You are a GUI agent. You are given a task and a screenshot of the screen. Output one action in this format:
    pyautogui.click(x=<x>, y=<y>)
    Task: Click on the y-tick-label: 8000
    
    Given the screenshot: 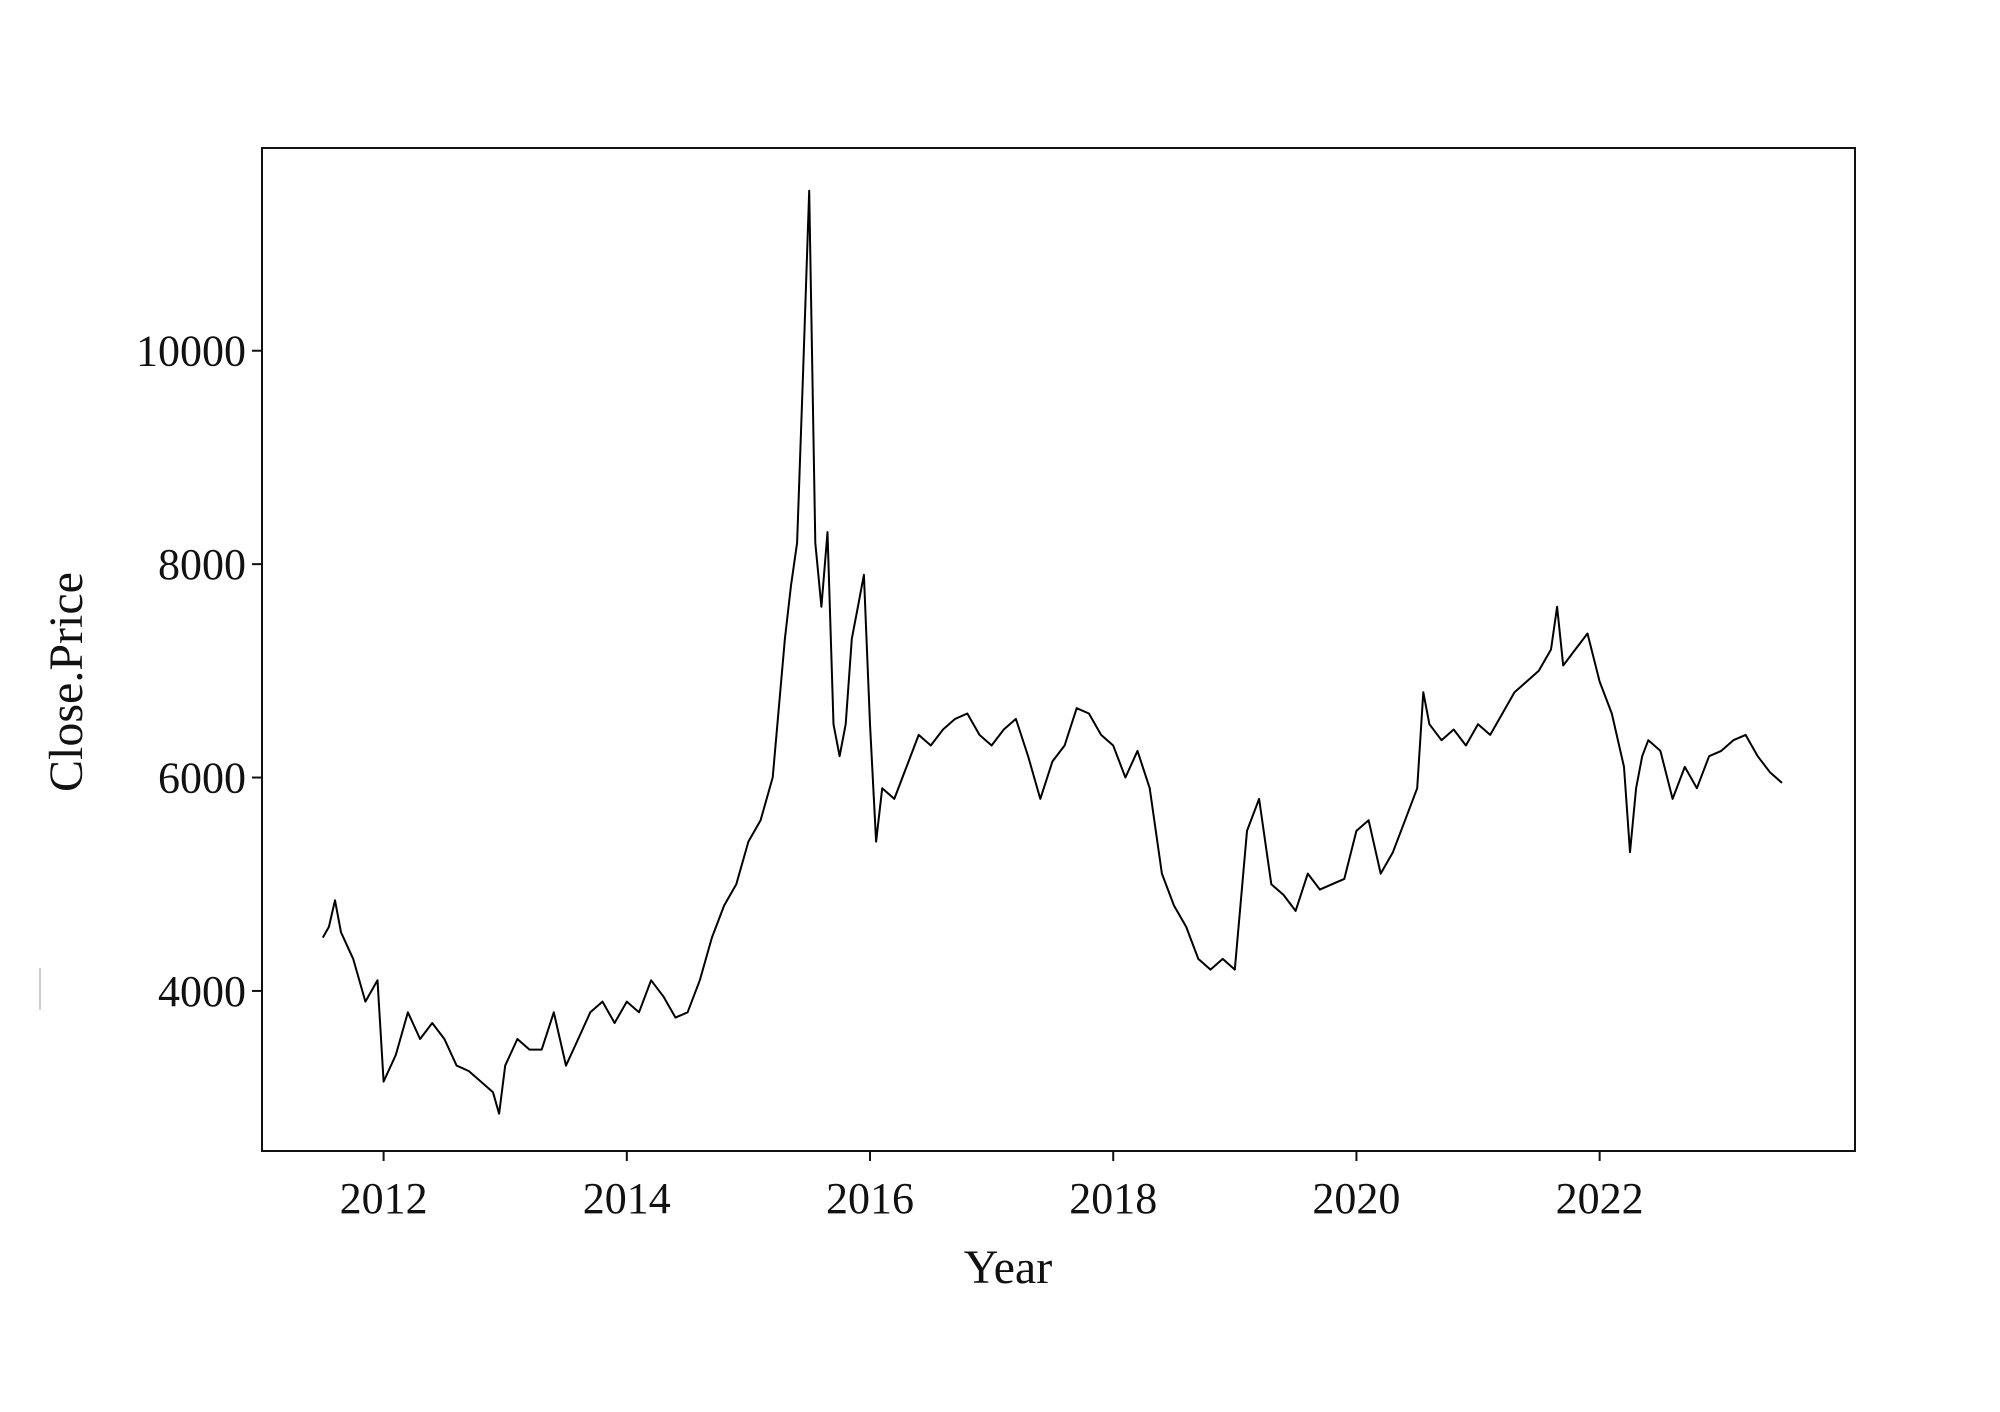 What is the action you would take?
    pyautogui.click(x=202, y=564)
    